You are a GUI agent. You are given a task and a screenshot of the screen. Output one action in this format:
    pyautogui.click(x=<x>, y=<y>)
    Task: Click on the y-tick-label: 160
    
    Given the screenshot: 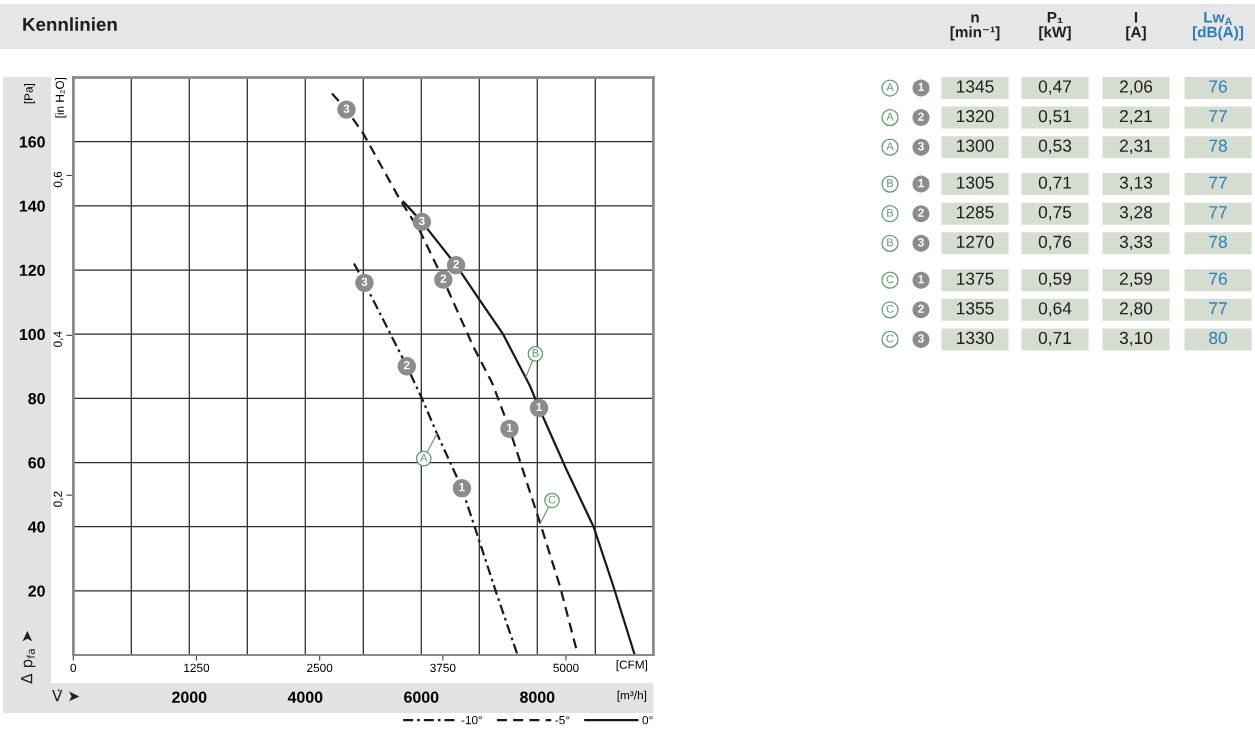 What is the action you would take?
    pyautogui.click(x=32, y=142)
    